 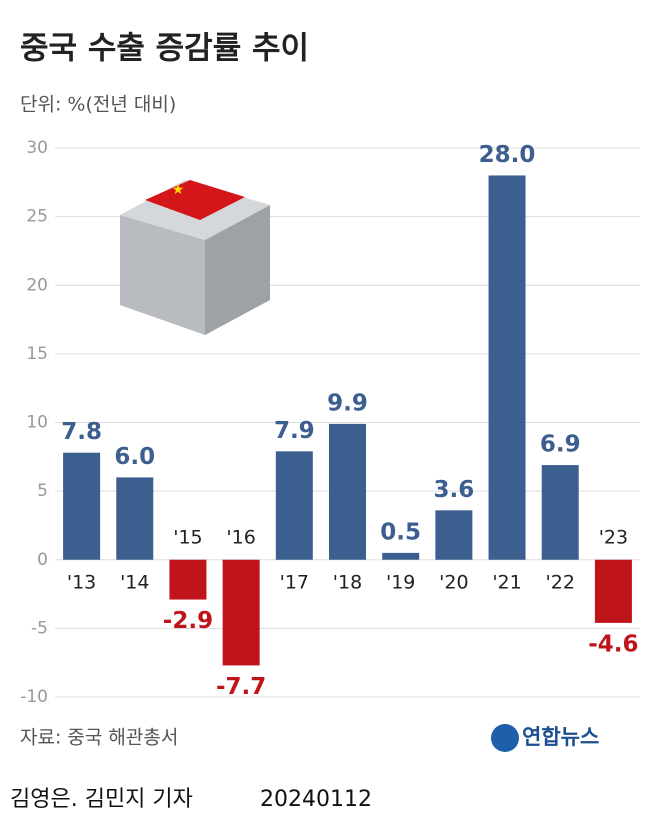 I want to click on value-label: 28.0, so click(x=507, y=155).